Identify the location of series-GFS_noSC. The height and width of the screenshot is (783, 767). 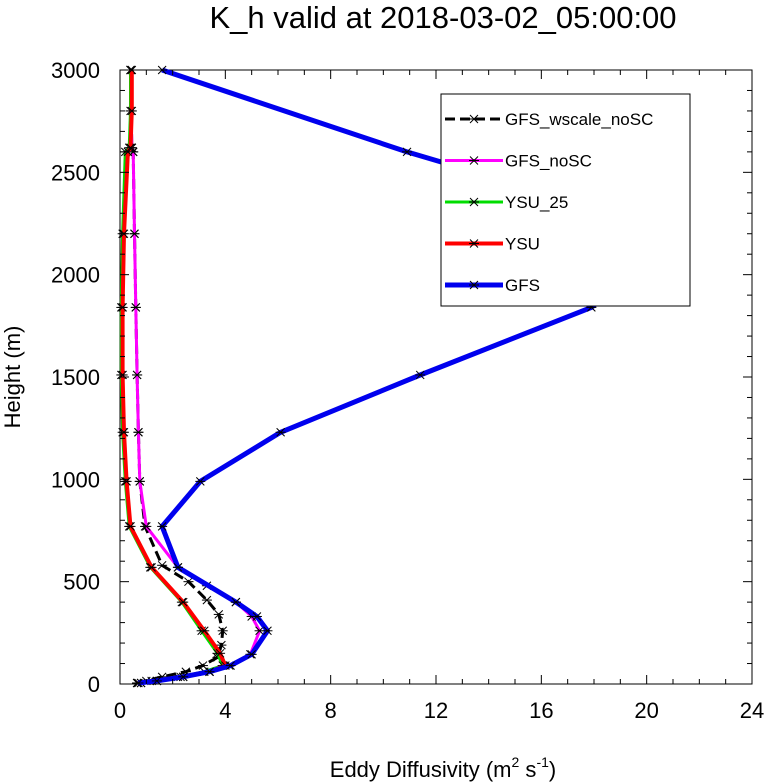
(195, 376).